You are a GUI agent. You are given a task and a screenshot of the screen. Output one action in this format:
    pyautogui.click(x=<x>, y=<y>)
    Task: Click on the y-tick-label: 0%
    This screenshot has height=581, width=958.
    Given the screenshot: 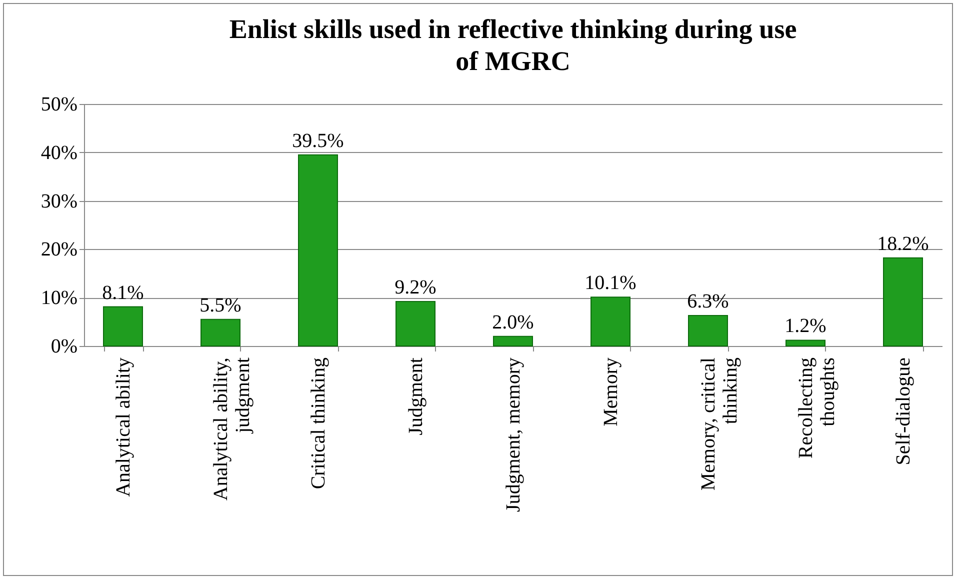 What is the action you would take?
    pyautogui.click(x=64, y=347)
    